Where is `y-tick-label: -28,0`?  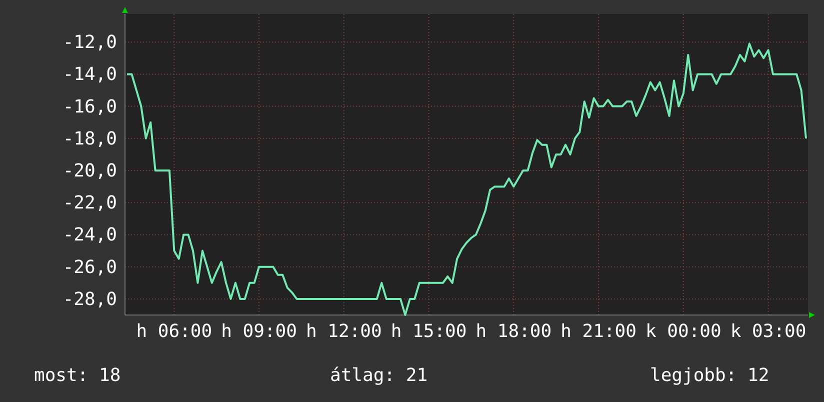 y-tick-label: -28,0 is located at coordinates (89, 299).